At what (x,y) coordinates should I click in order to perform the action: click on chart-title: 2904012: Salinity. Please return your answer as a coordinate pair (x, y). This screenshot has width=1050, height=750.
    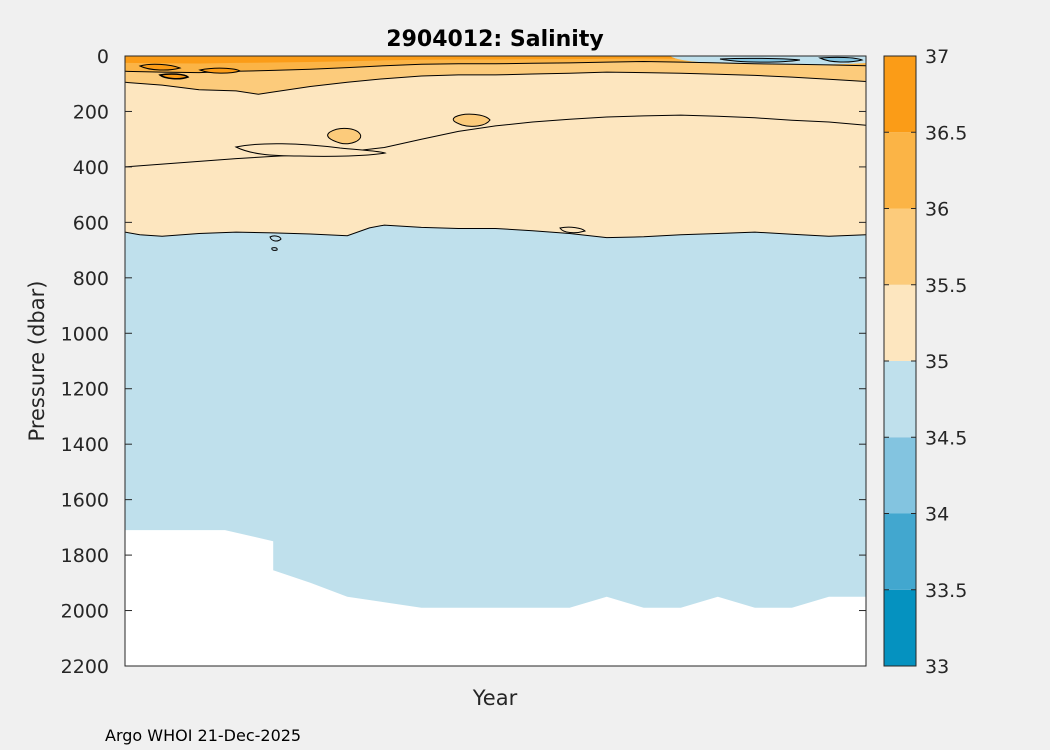
    Looking at the image, I should click on (494, 39).